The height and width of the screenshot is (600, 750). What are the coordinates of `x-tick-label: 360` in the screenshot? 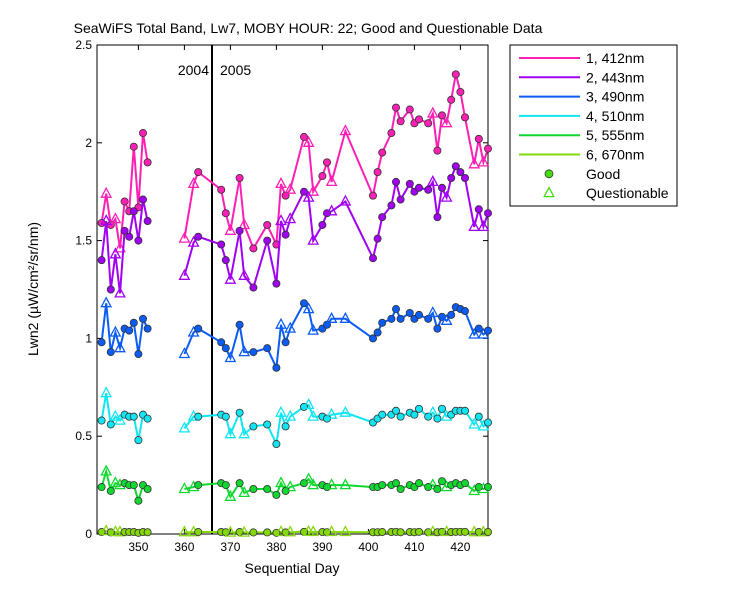 It's located at (184, 547).